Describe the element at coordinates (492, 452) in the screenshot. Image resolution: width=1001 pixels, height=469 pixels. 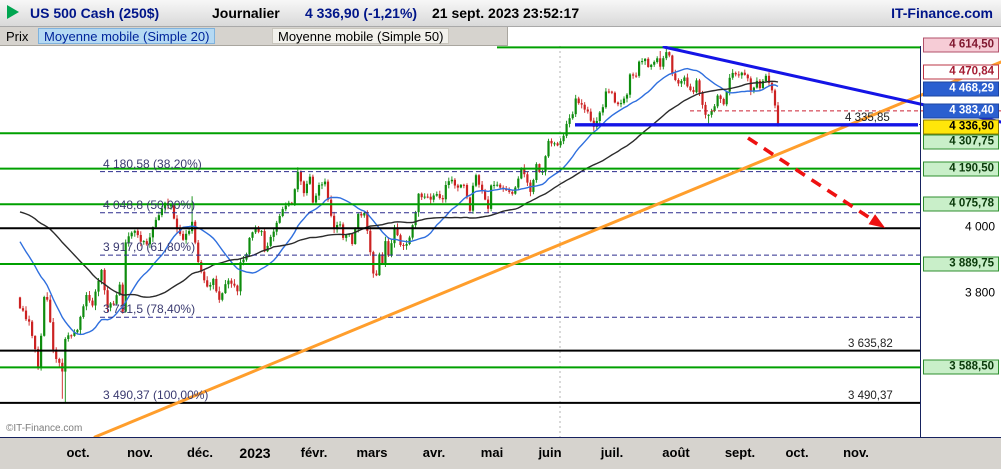
I see `time-axis-label: mai` at that location.